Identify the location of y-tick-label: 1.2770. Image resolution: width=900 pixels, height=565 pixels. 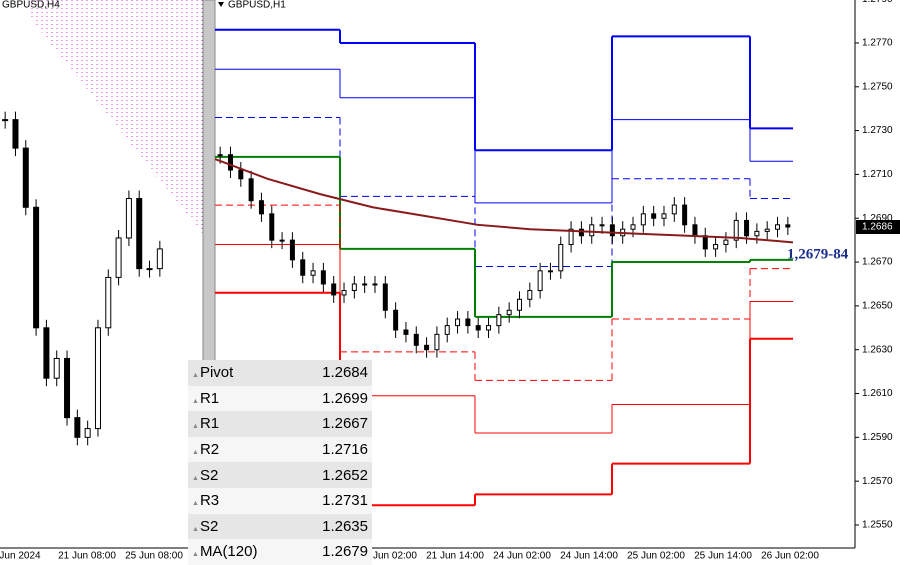
(877, 43).